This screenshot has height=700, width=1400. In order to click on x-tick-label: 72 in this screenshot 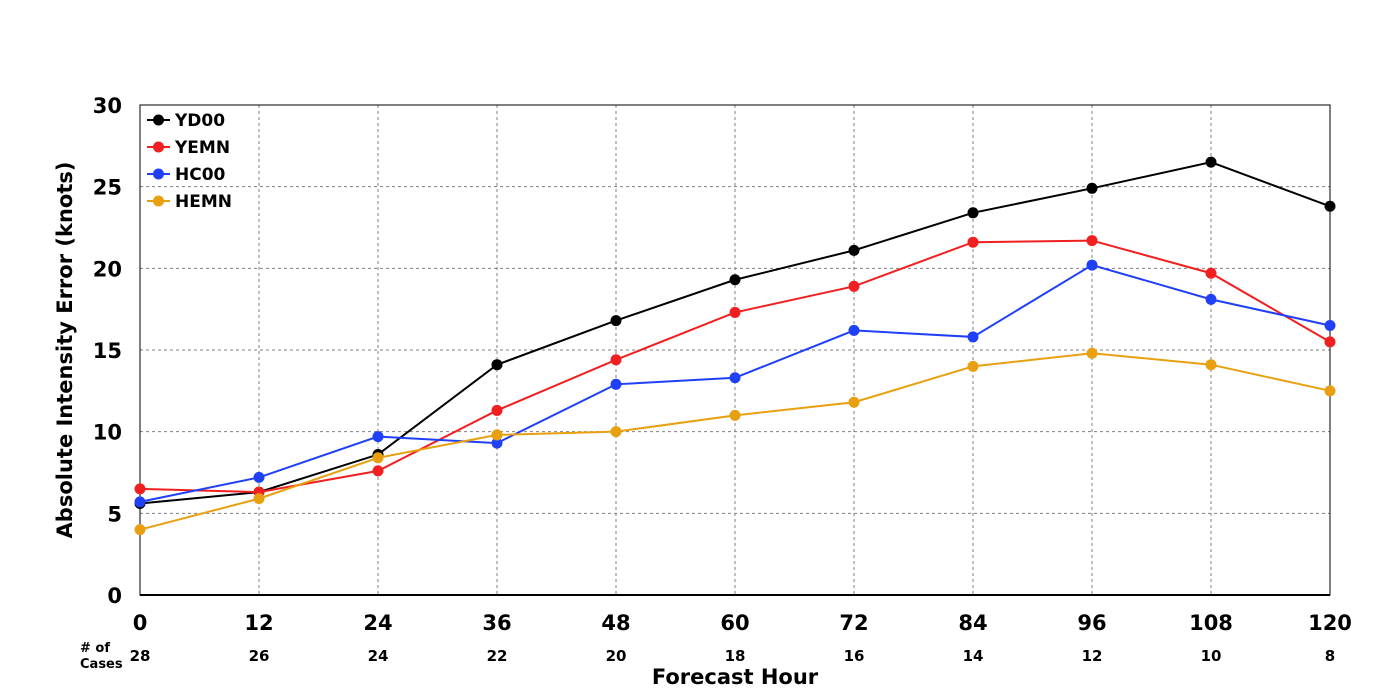, I will do `click(853, 623)`.